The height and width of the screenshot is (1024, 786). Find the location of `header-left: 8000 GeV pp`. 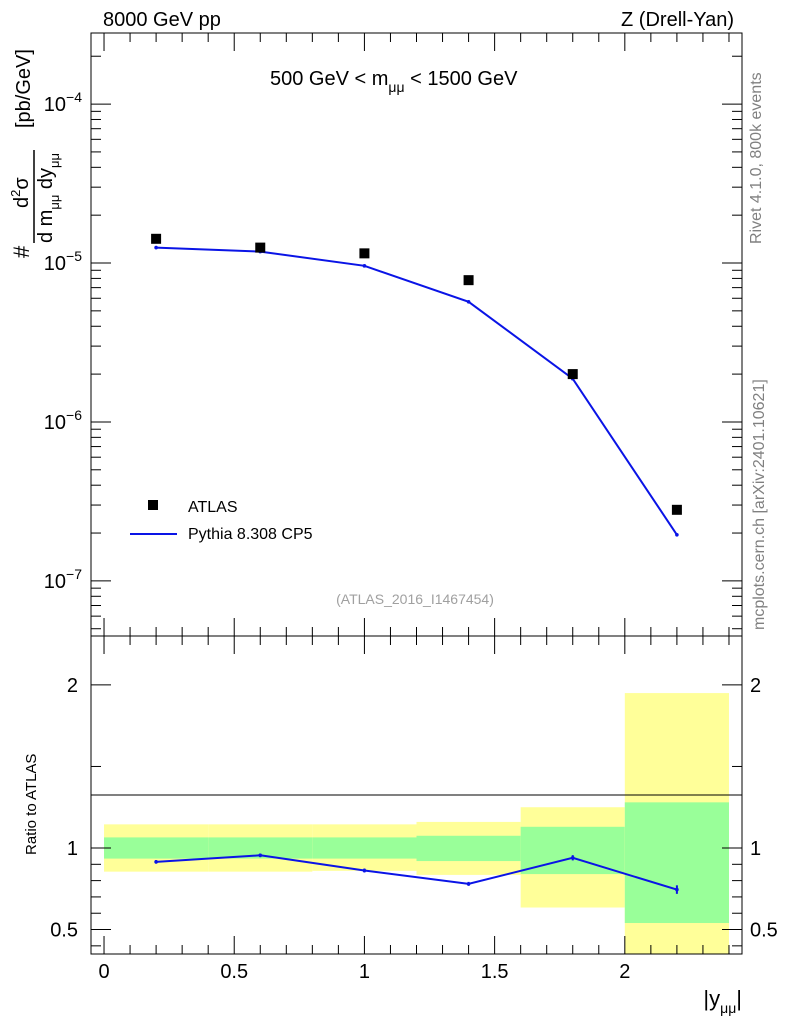

header-left: 8000 GeV pp is located at coordinates (162, 20).